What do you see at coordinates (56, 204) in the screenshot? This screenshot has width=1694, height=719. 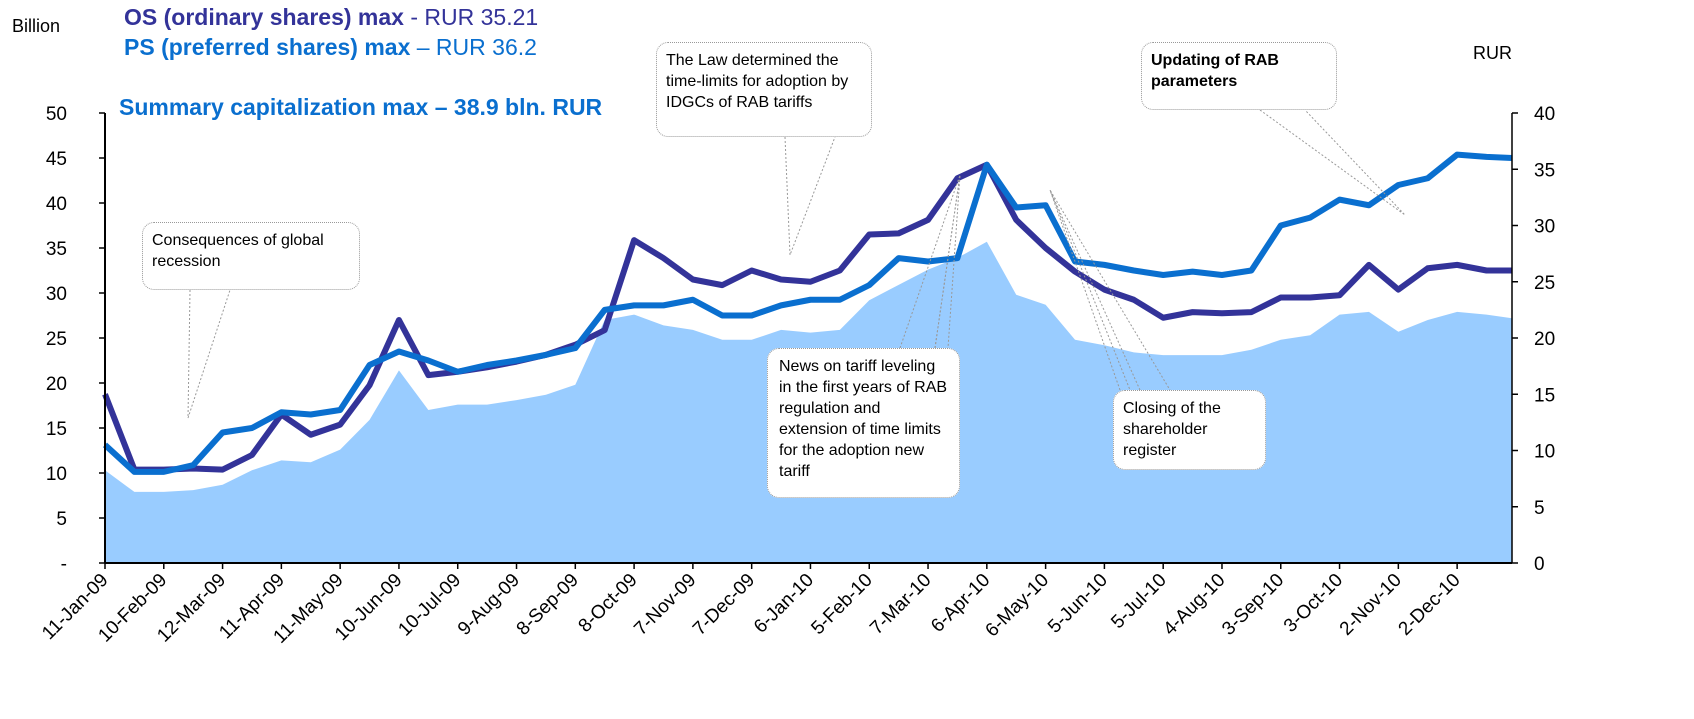 I see `y-tick-label: 40` at bounding box center [56, 204].